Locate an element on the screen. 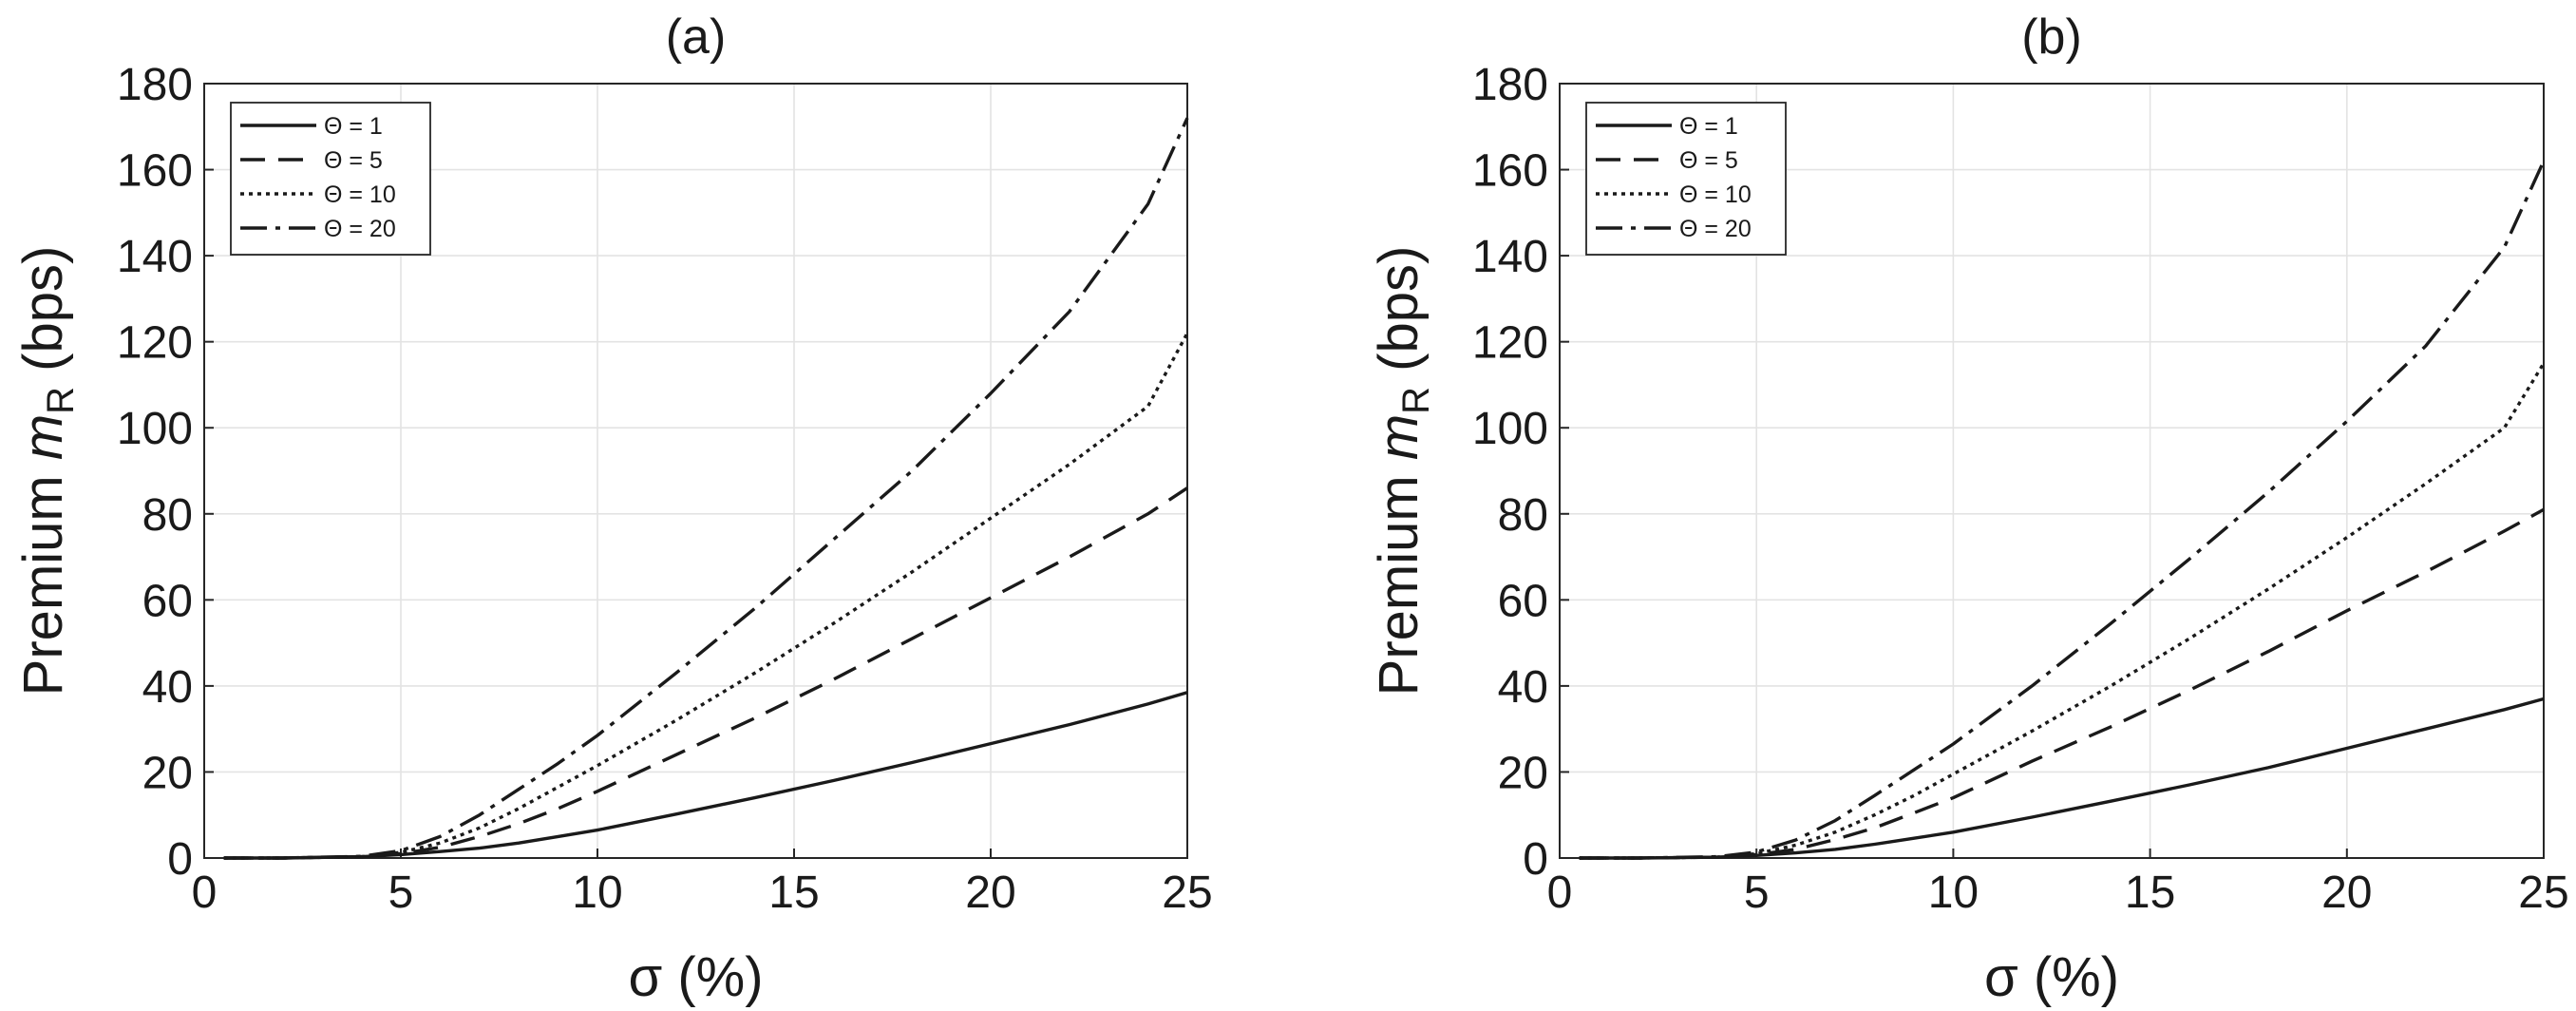 Image resolution: width=2576 pixels, height=1011 pixels. chart-b-x-tick-label: 0 is located at coordinates (1560, 893).